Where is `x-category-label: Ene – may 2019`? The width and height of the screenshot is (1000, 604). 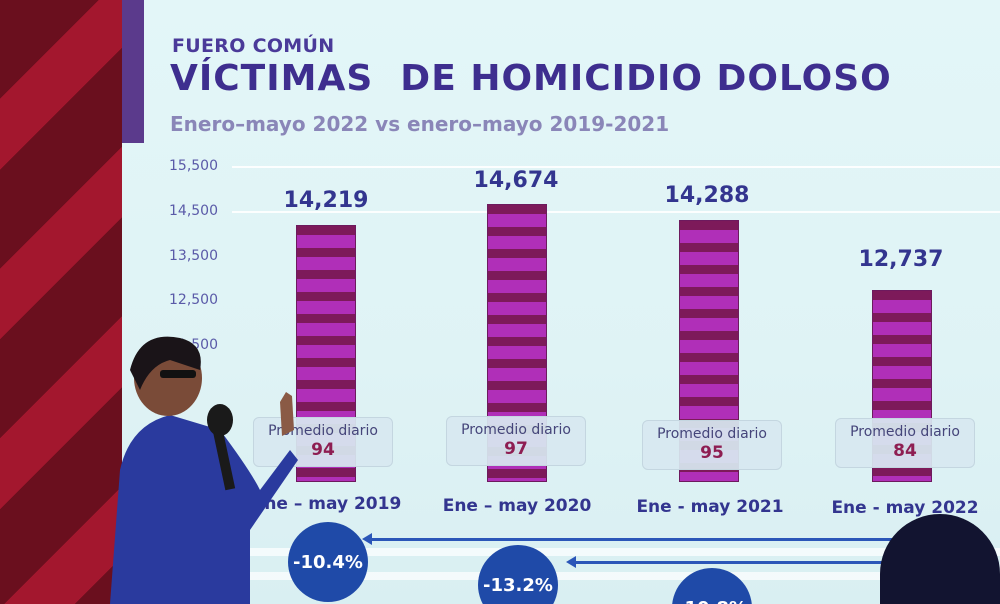
x-category-label: Ene – may 2019 is located at coordinates (327, 504).